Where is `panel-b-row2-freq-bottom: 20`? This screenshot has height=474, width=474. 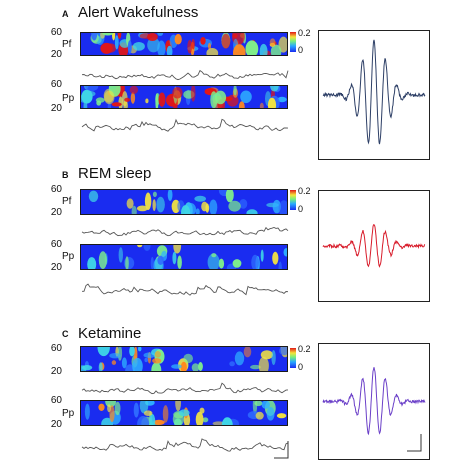 panel-b-row2-freq-bottom: 20 is located at coordinates (56, 267).